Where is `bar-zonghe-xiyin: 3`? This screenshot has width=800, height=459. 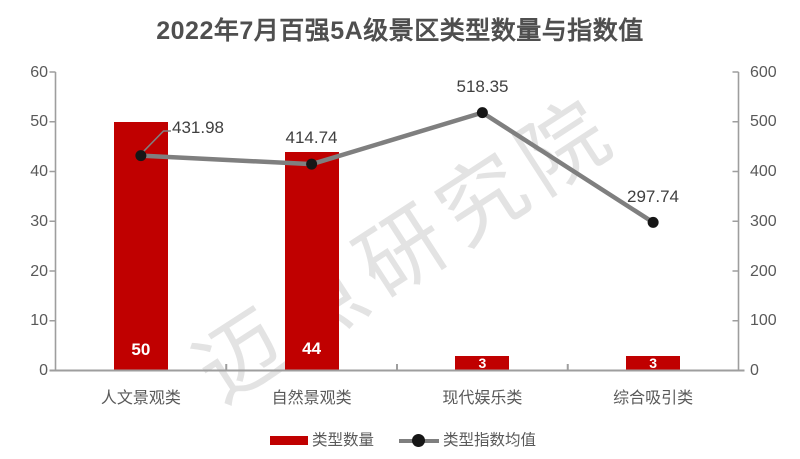
bar-zonghe-xiyin: 3 is located at coordinates (653, 363).